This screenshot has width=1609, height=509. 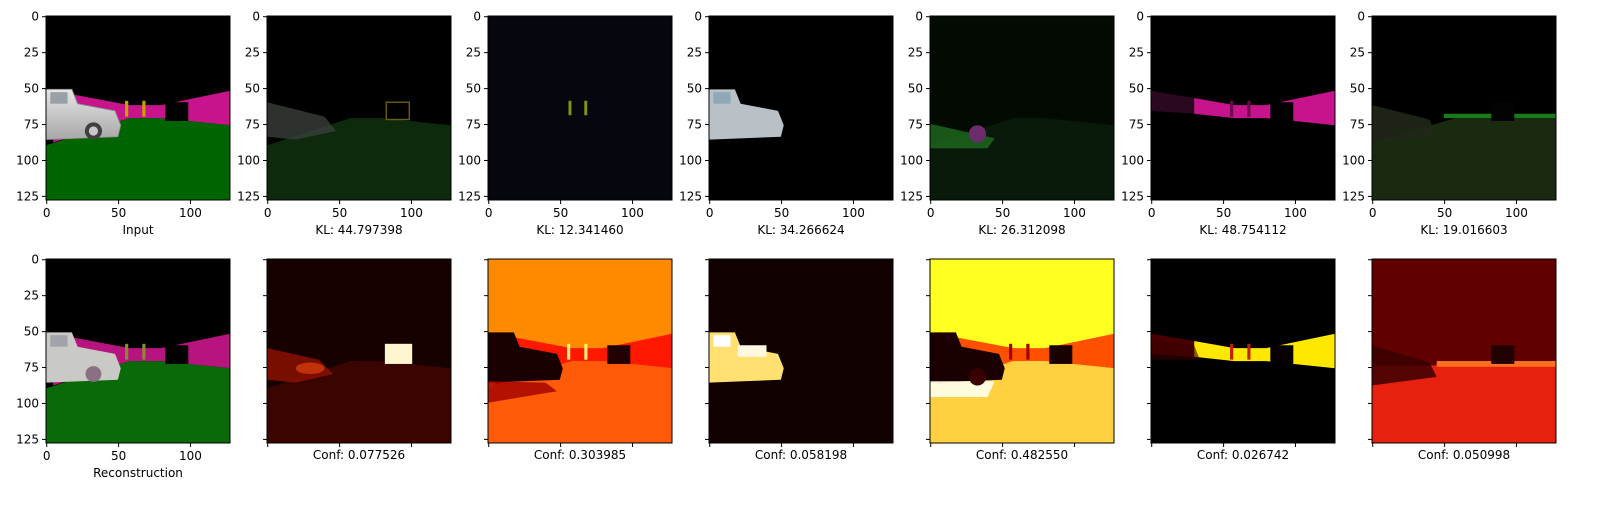 I want to click on panel-slot1: 0 25 50 75 100 125 0 50 100 KL: 44.797398, so click(x=344, y=123).